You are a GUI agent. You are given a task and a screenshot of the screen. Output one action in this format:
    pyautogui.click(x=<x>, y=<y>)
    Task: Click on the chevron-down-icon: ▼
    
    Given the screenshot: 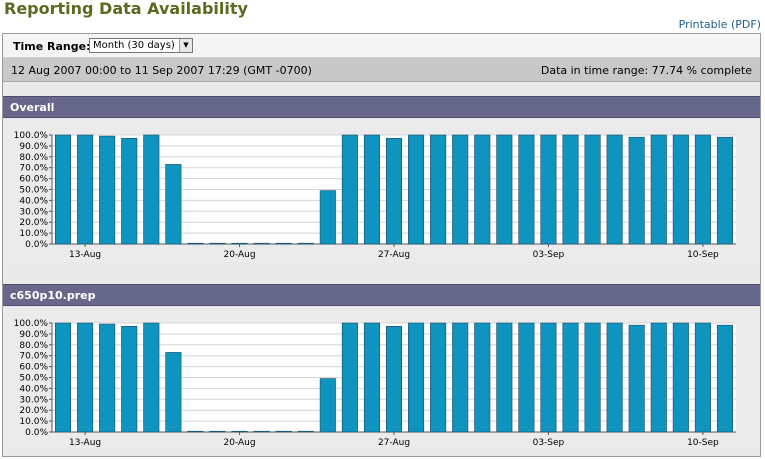 What is the action you would take?
    pyautogui.click(x=185, y=45)
    